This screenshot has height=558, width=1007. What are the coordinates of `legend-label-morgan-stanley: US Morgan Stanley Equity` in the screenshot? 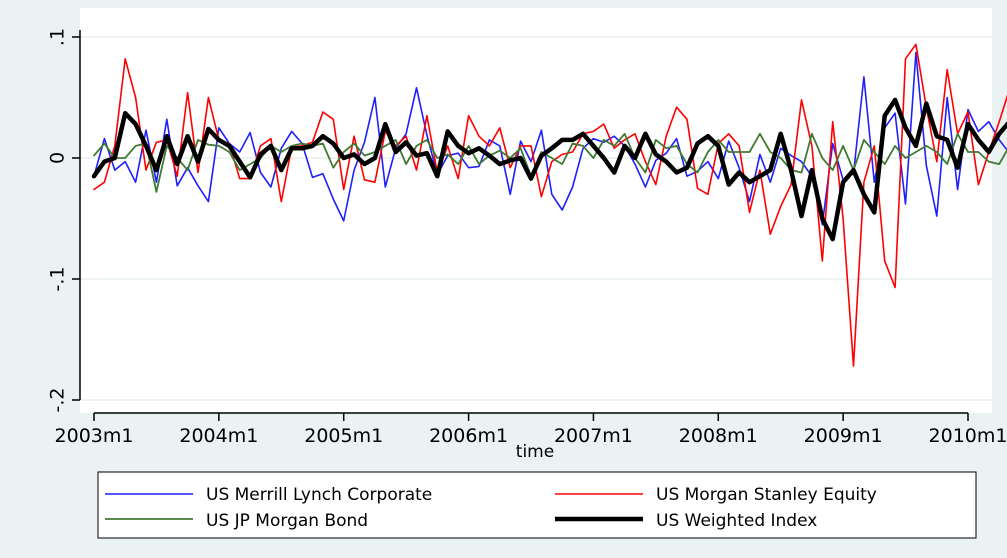 It's located at (766, 495).